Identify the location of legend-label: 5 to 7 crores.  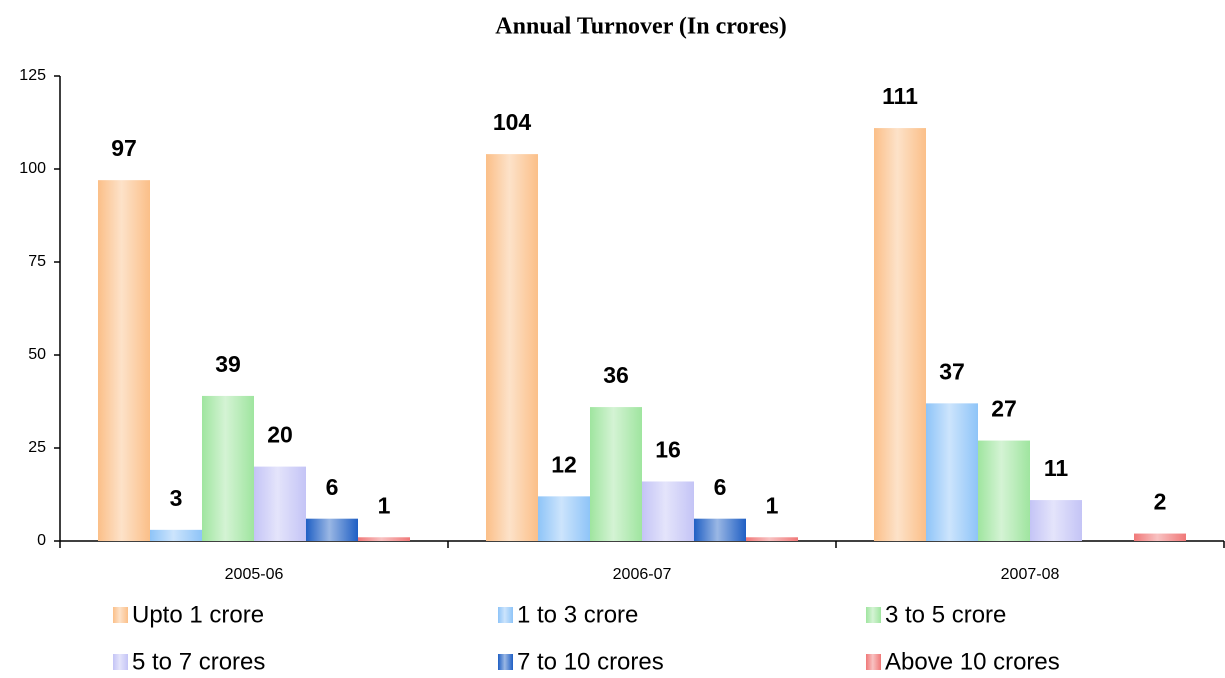
(198, 661).